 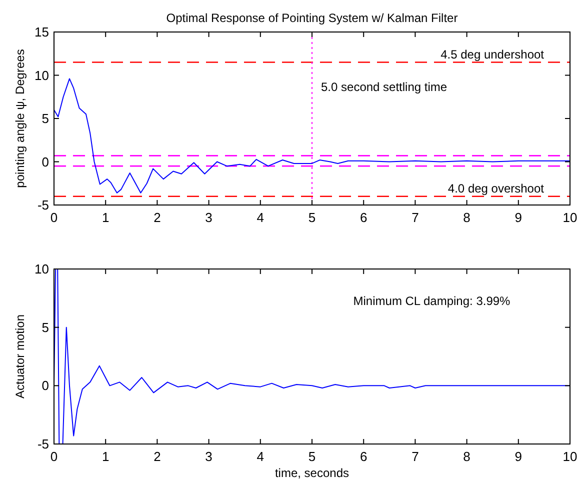 I want to click on x-axis-title: time, seconds, so click(x=312, y=473).